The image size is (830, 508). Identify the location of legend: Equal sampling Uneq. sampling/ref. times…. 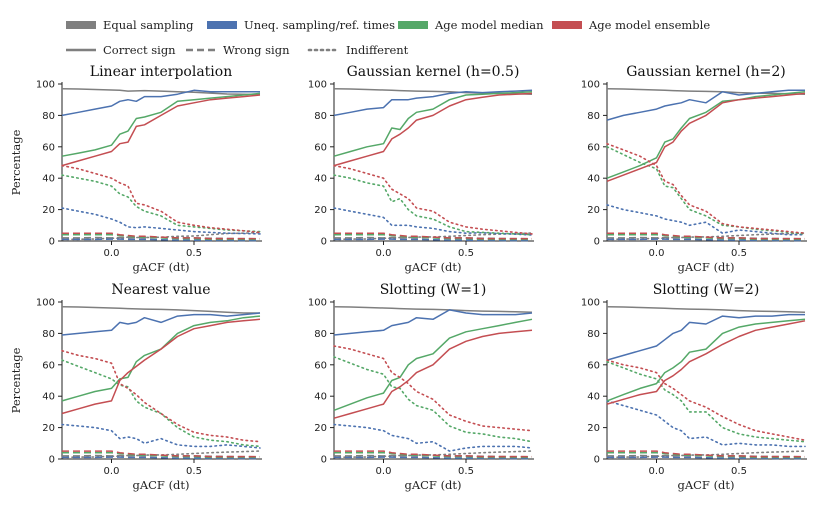
(388, 37).